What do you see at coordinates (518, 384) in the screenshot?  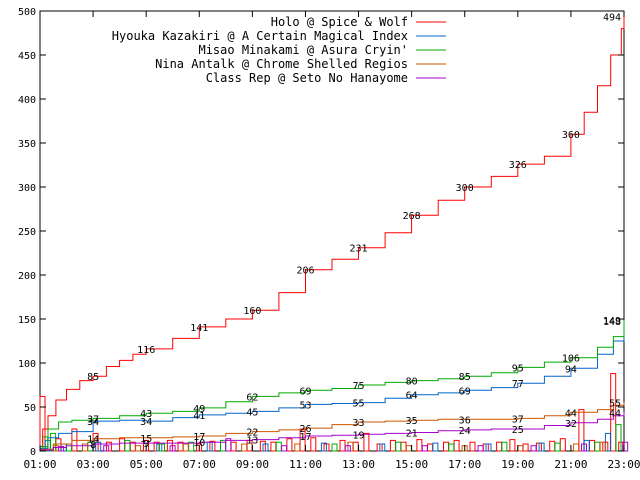 I see `data-label: 77` at bounding box center [518, 384].